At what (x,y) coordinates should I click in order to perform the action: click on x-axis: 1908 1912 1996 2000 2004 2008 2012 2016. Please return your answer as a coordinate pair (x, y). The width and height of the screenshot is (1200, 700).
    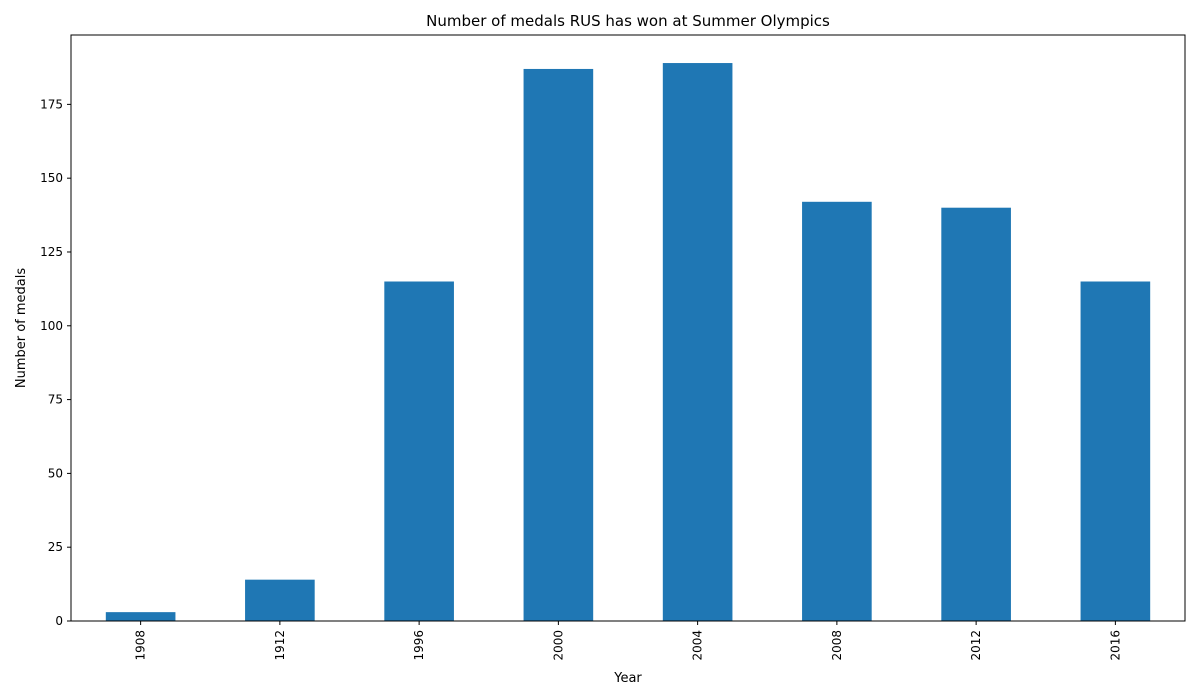
    Looking at the image, I should click on (628, 641).